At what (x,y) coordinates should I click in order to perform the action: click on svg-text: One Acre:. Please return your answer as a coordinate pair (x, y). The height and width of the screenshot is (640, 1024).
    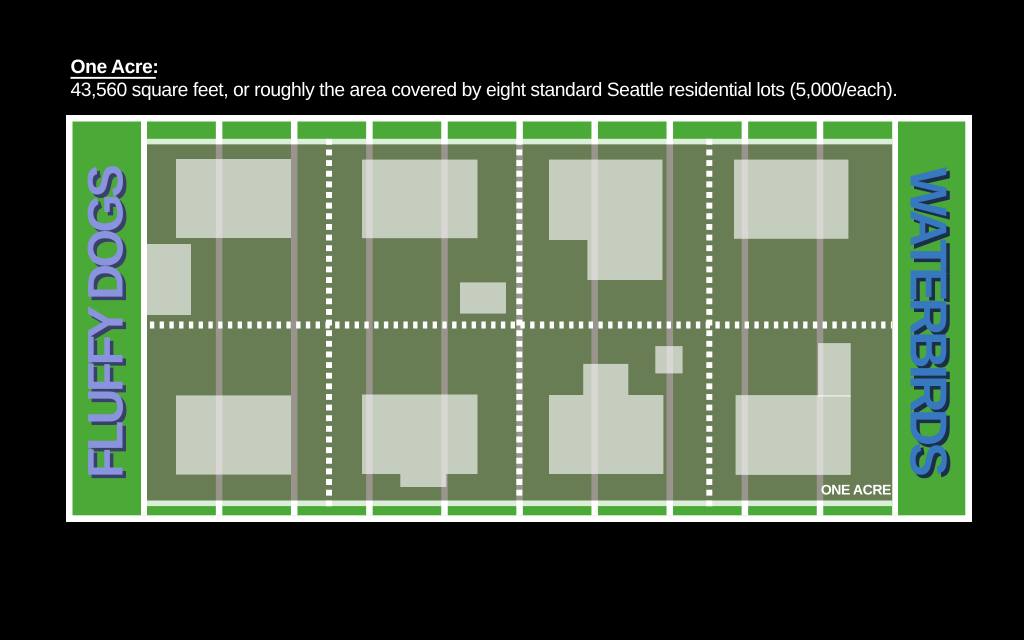
    Looking at the image, I should click on (115, 67).